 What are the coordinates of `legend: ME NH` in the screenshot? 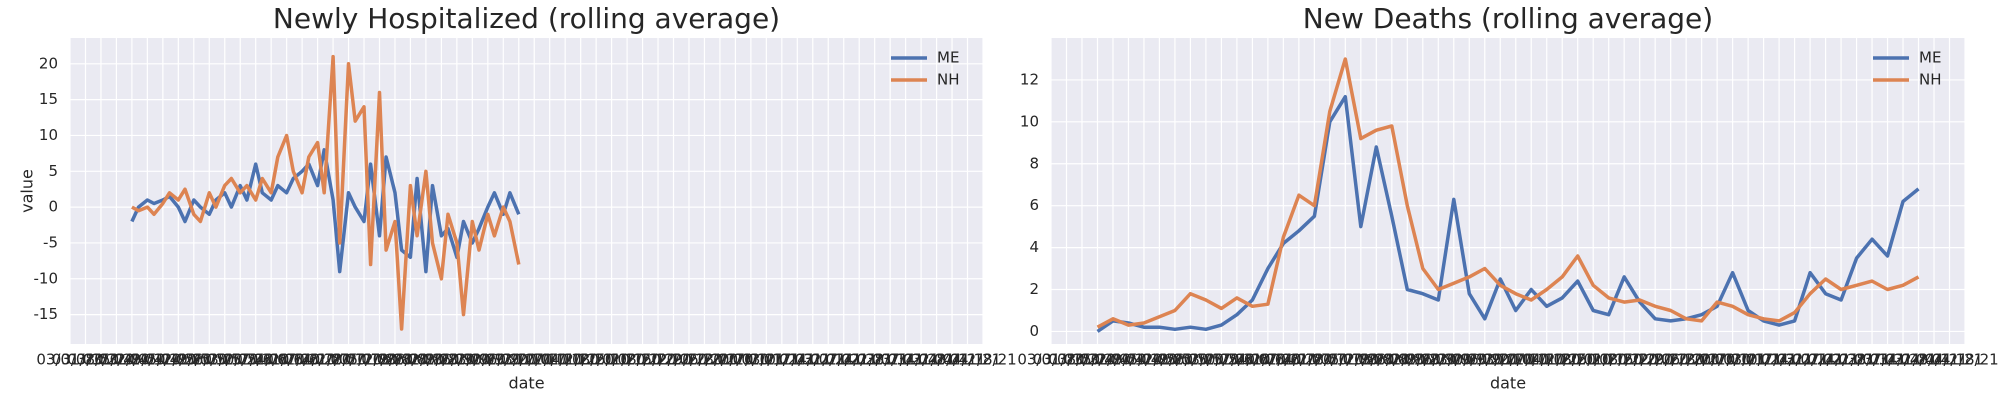 It's located at (925, 69).